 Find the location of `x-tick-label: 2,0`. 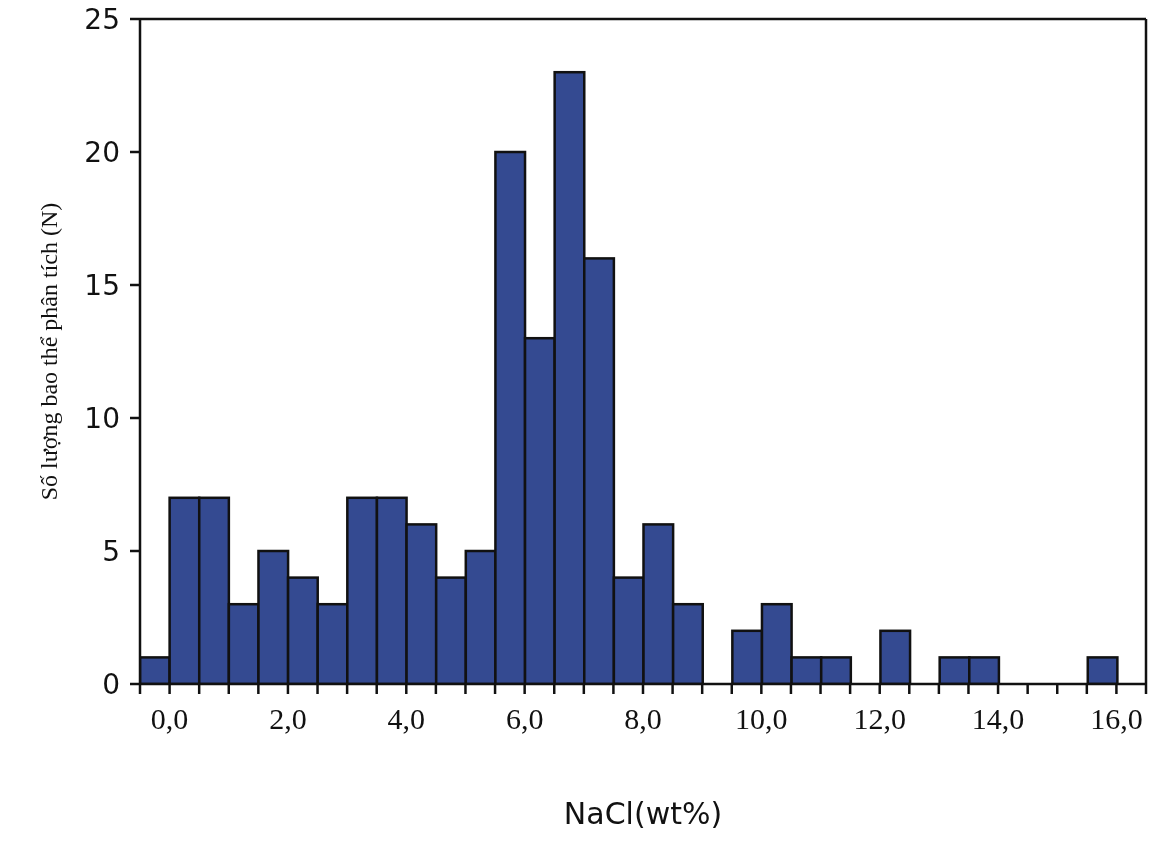

x-tick-label: 2,0 is located at coordinates (288, 719).